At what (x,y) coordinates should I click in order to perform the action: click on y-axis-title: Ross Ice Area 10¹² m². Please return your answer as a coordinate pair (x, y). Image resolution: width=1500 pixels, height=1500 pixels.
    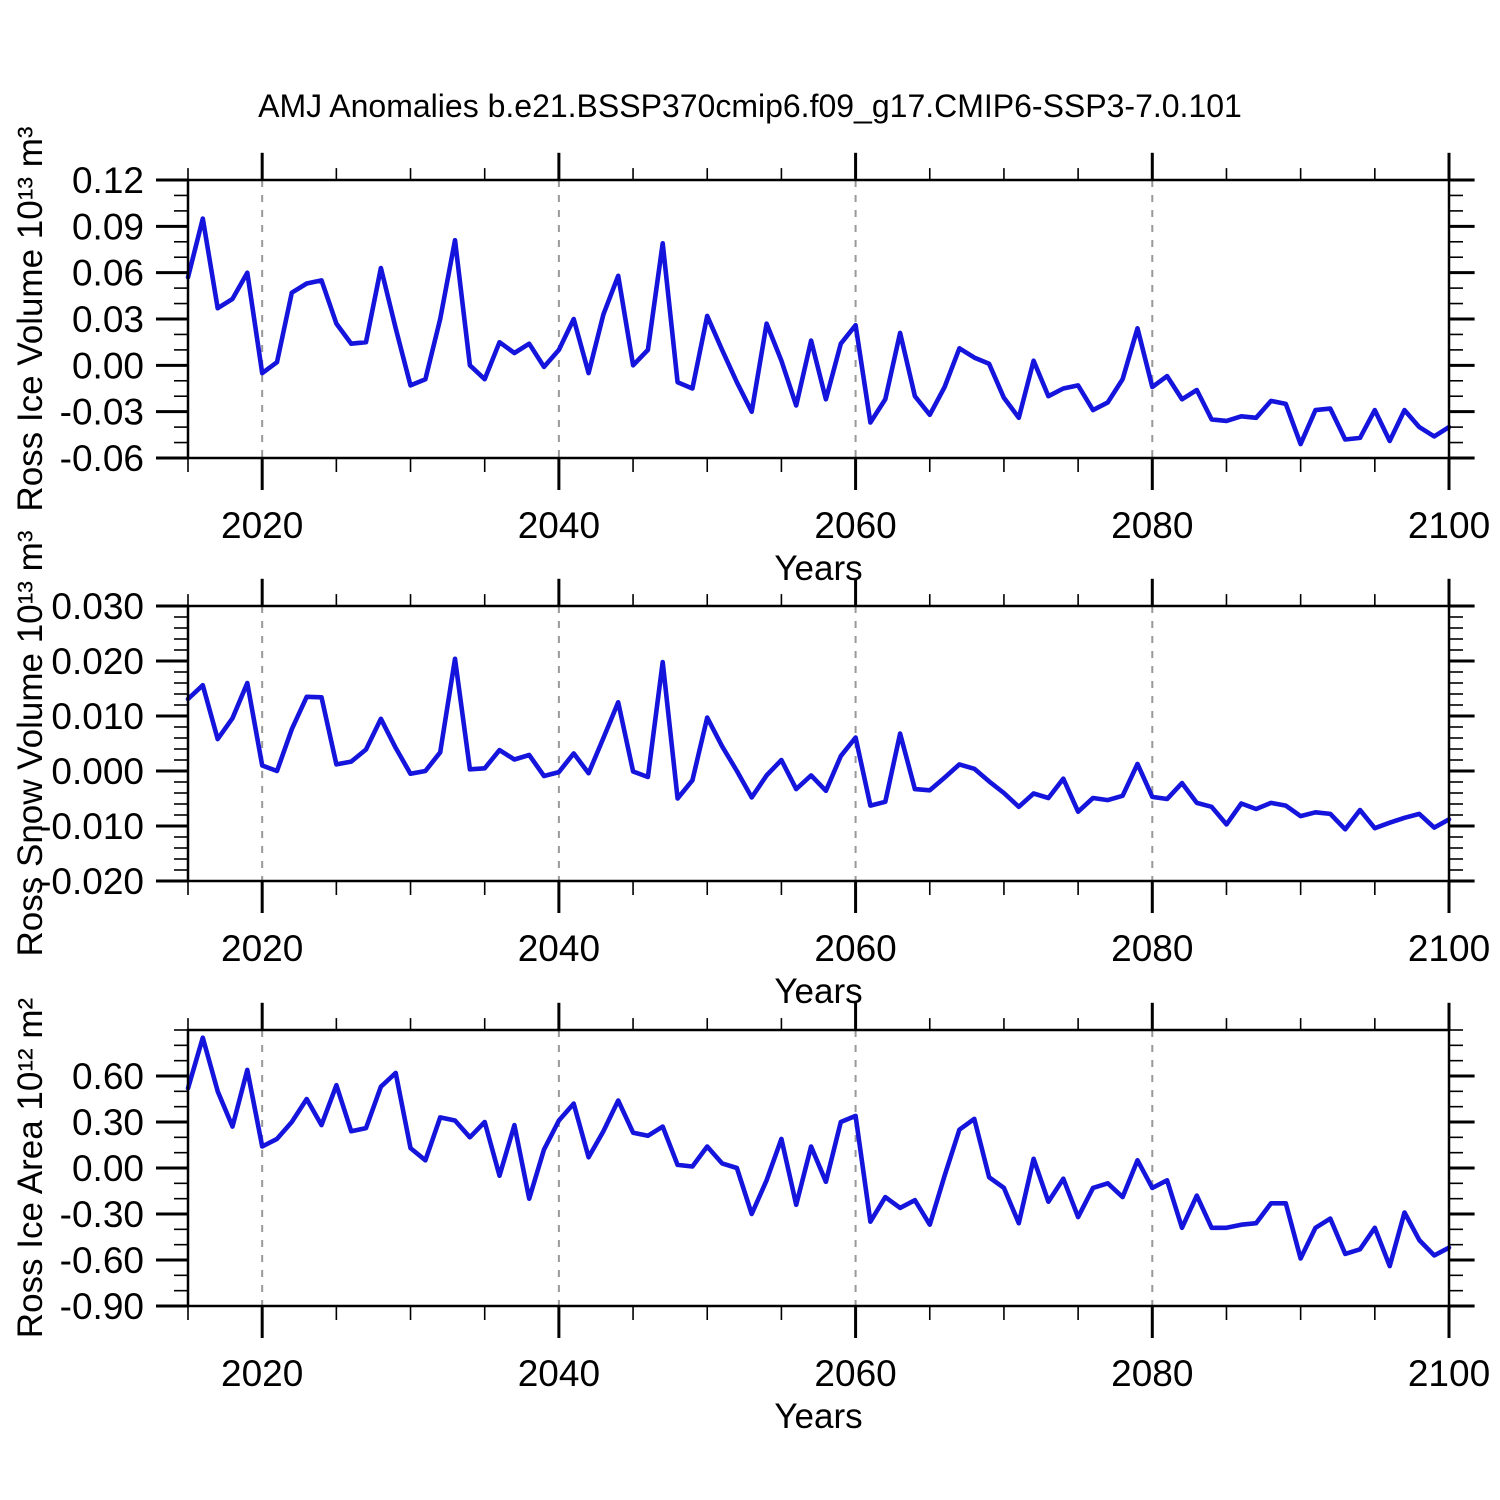
    Looking at the image, I should click on (30, 1168).